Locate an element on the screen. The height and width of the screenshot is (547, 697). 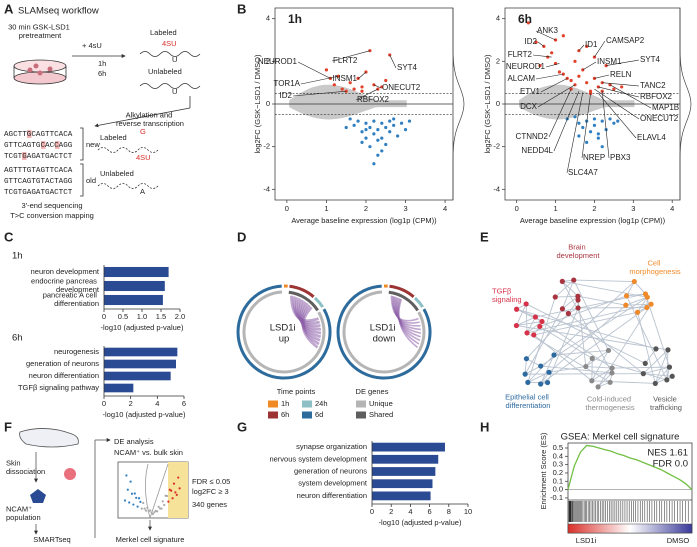
y-tick-label: -4 is located at coordinates (496, 188).